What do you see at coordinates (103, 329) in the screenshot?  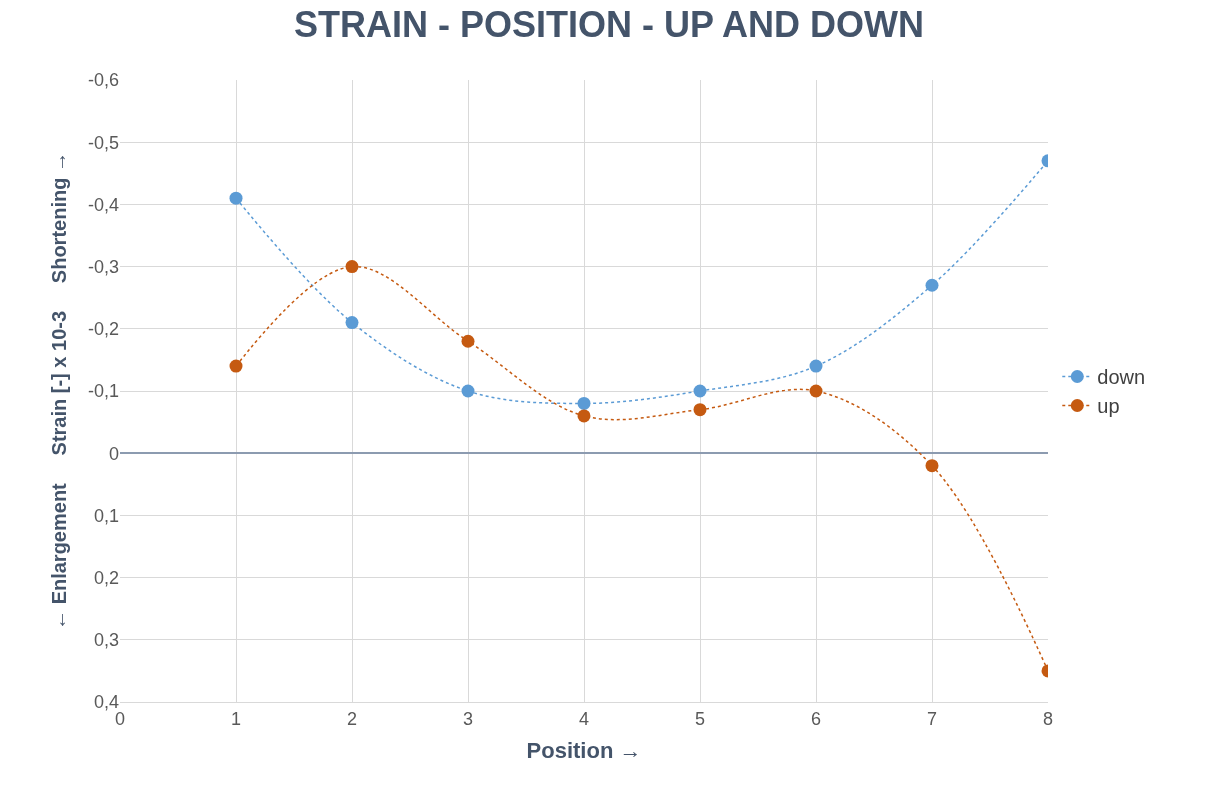 I see `y-tick-label: -0,2` at bounding box center [103, 329].